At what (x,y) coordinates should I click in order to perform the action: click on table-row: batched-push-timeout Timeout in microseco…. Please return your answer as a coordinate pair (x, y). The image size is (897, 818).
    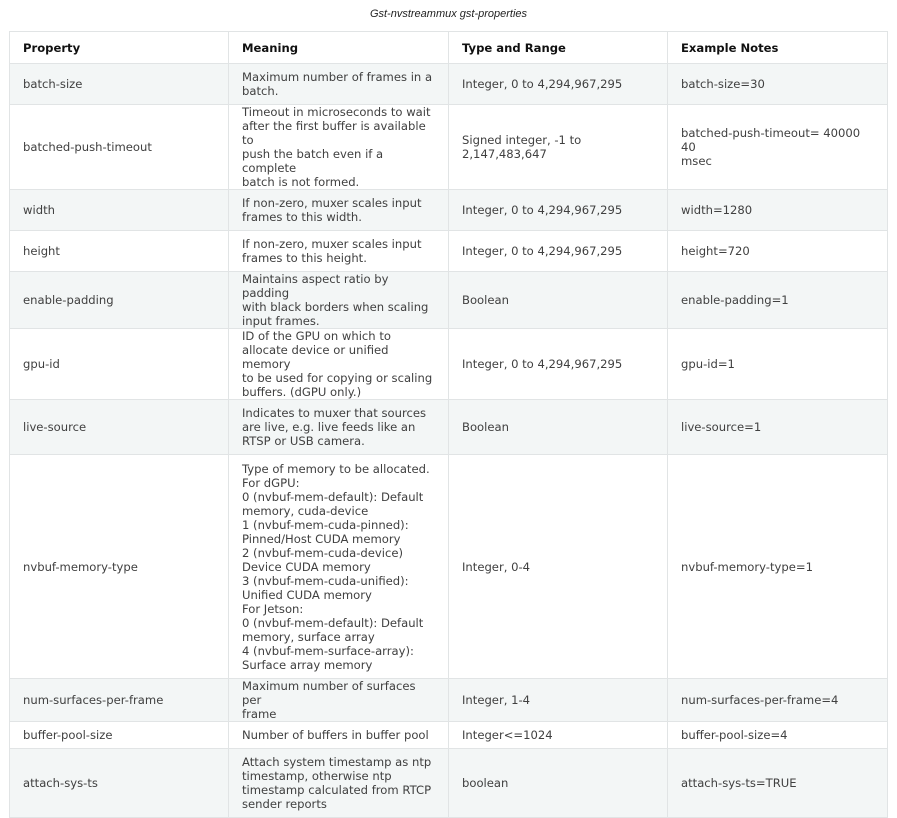
    Looking at the image, I should click on (448, 147).